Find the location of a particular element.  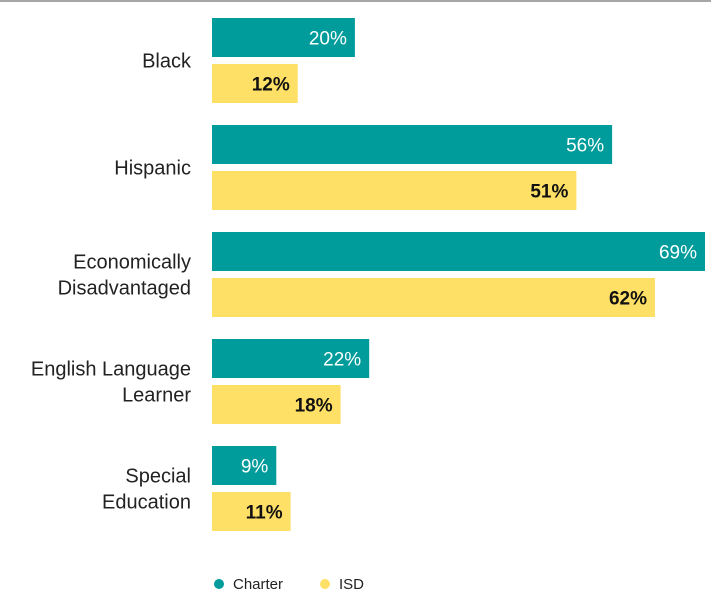

category-label: Black is located at coordinates (167, 62).